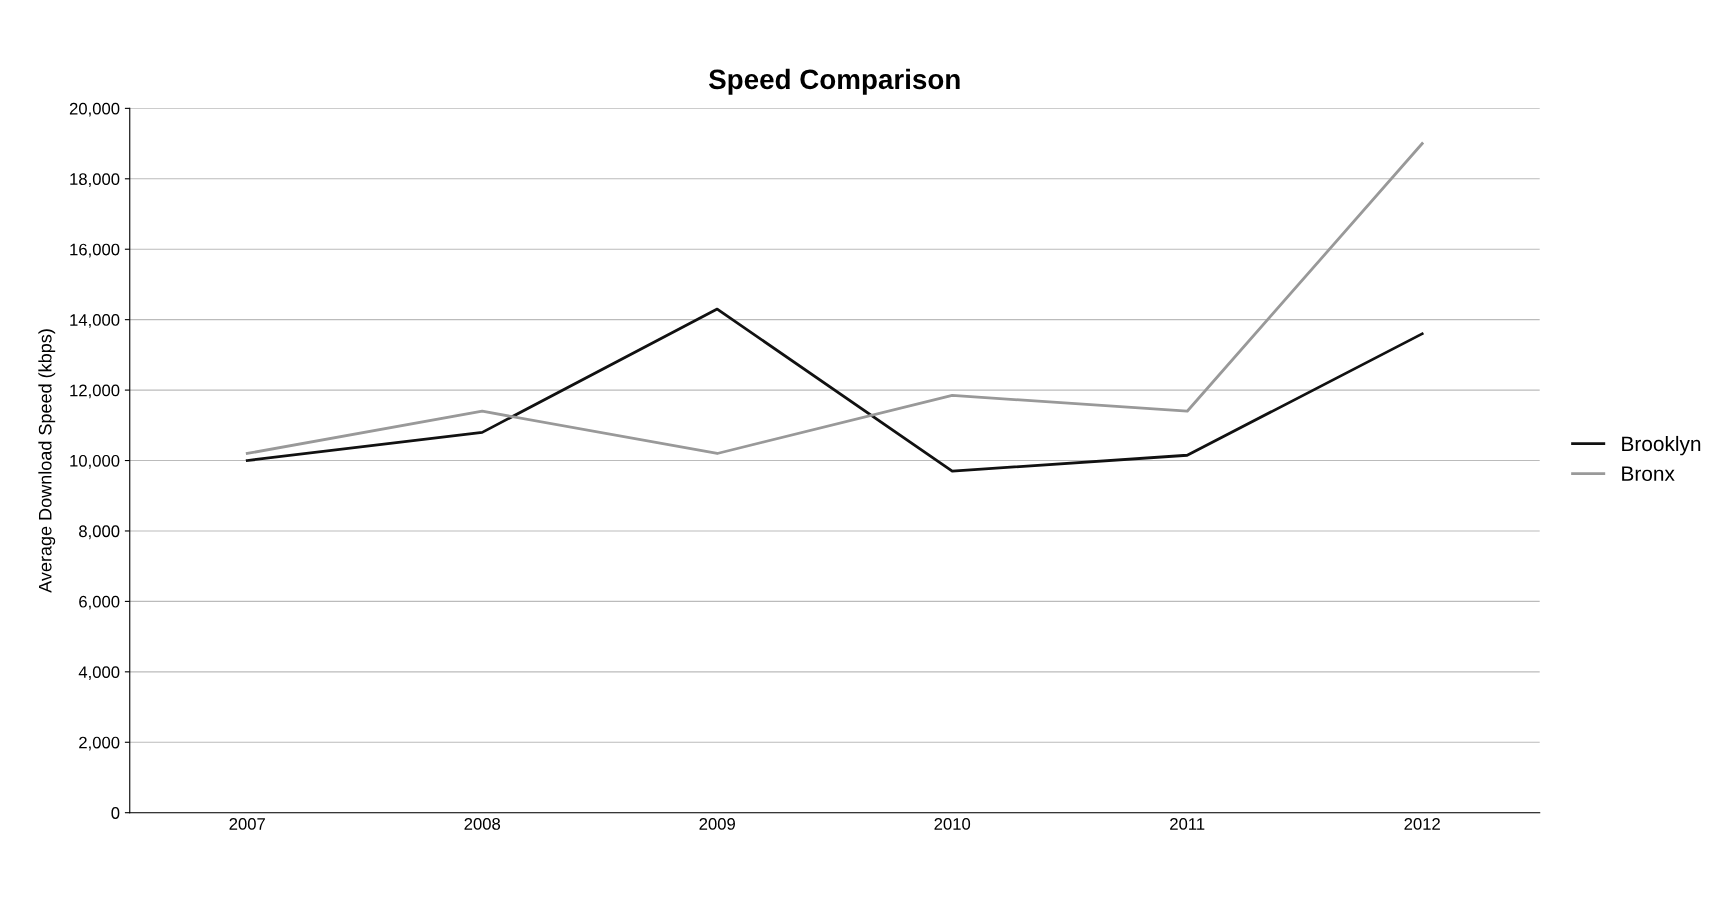  I want to click on x-tick-label: 2010, so click(952, 824).